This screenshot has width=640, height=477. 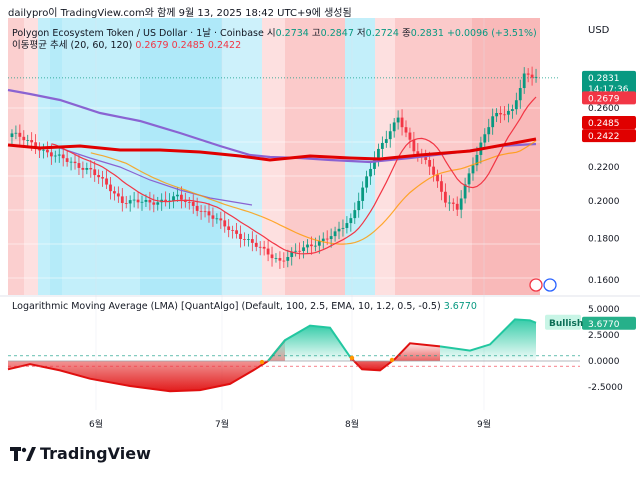 I want to click on ma60-tag-text: 0.2485, so click(x=604, y=124).